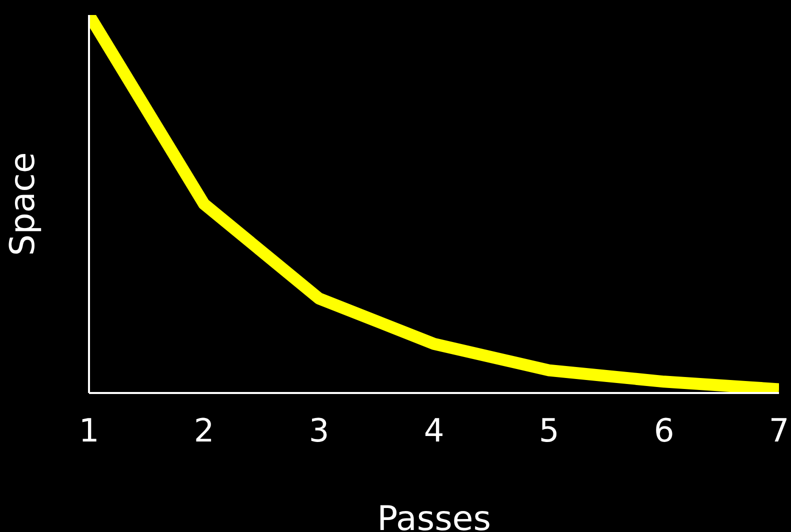 This screenshot has height=532, width=791. Describe the element at coordinates (23, 204) in the screenshot. I see `y-axis-title: Space` at that location.